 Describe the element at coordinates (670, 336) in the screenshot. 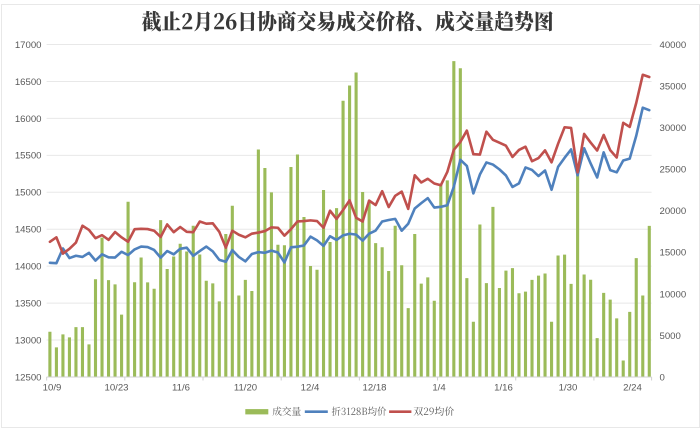

I see `svg-text: 5000` at that location.